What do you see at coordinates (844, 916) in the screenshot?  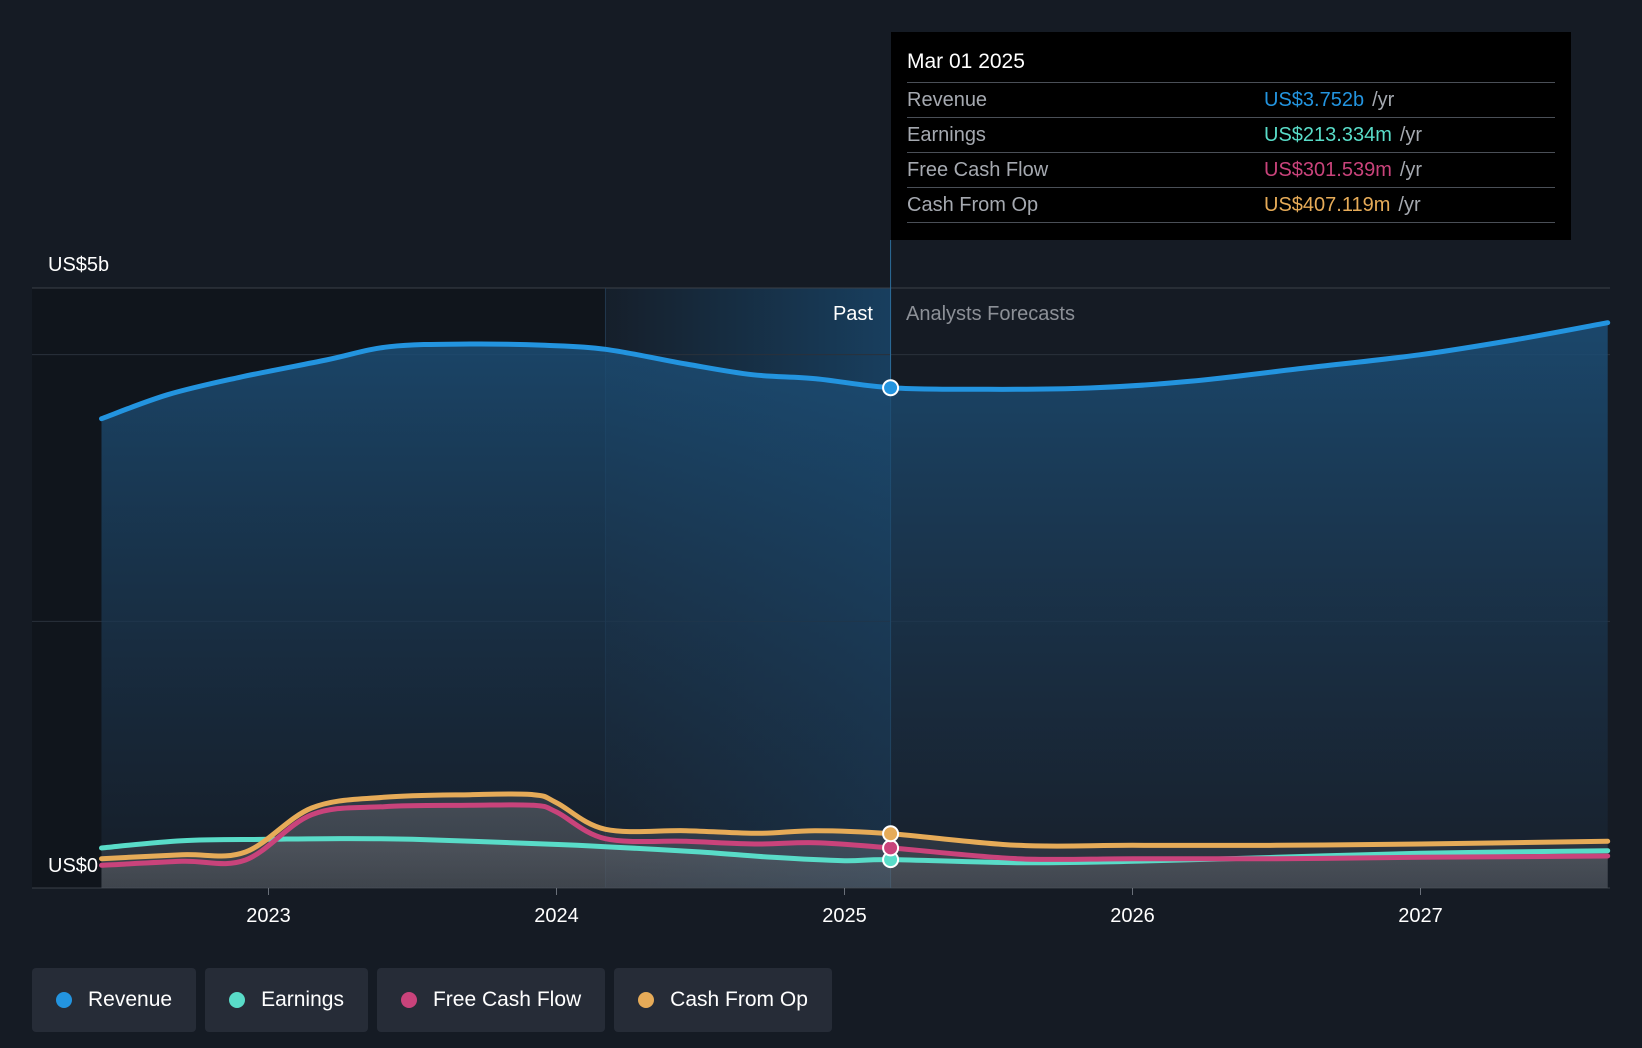 I see `x-tick-label: 2025` at bounding box center [844, 916].